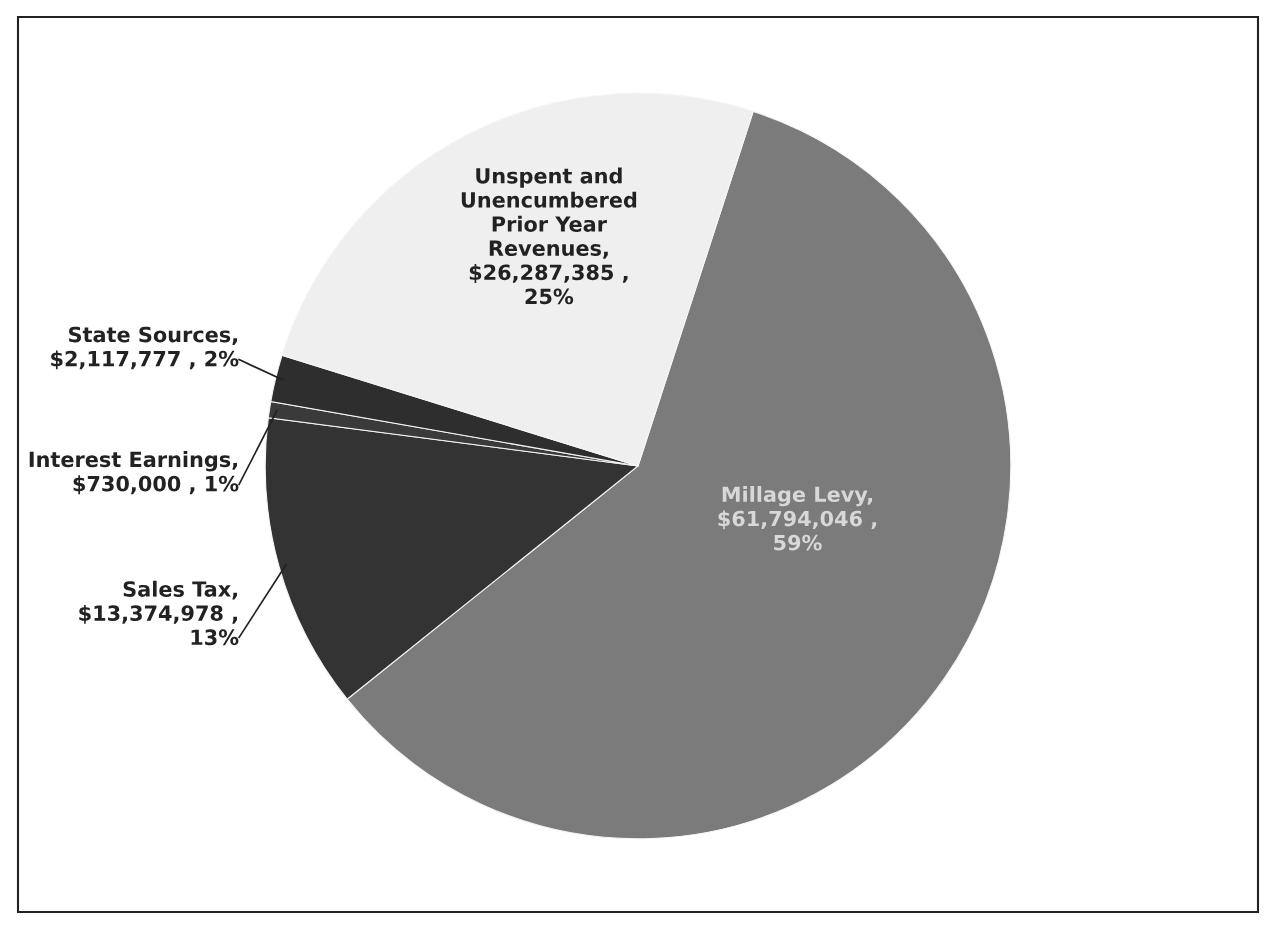  Describe the element at coordinates (134, 473) in the screenshot. I see `slice-label: Interest Earnings, $730,000 , 1%` at that location.